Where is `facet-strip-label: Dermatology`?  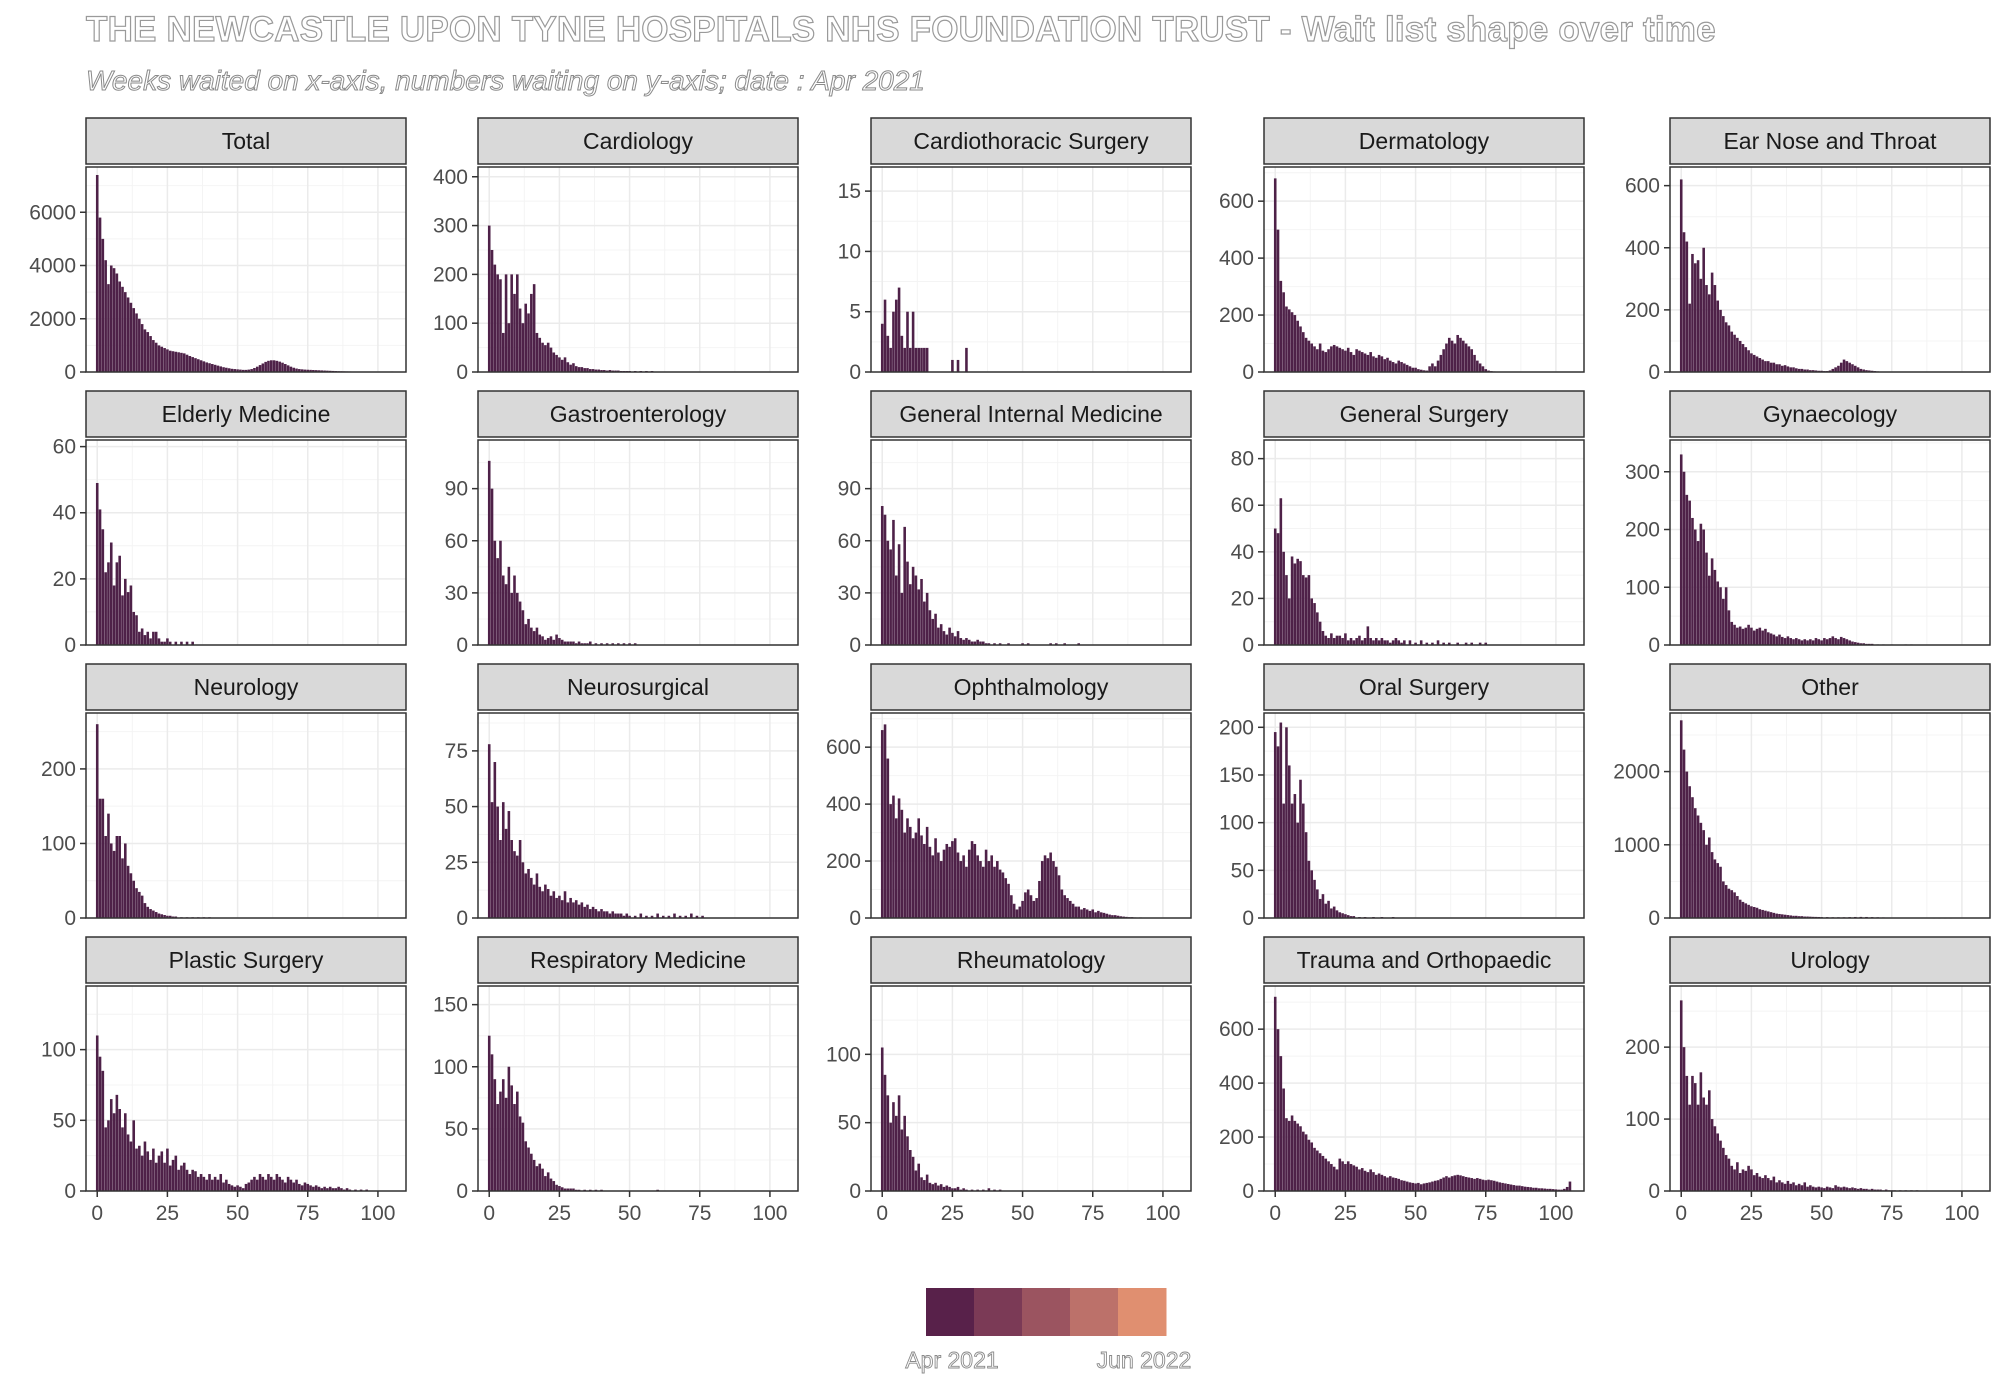
facet-strip-label: Dermatology is located at coordinates (1424, 141).